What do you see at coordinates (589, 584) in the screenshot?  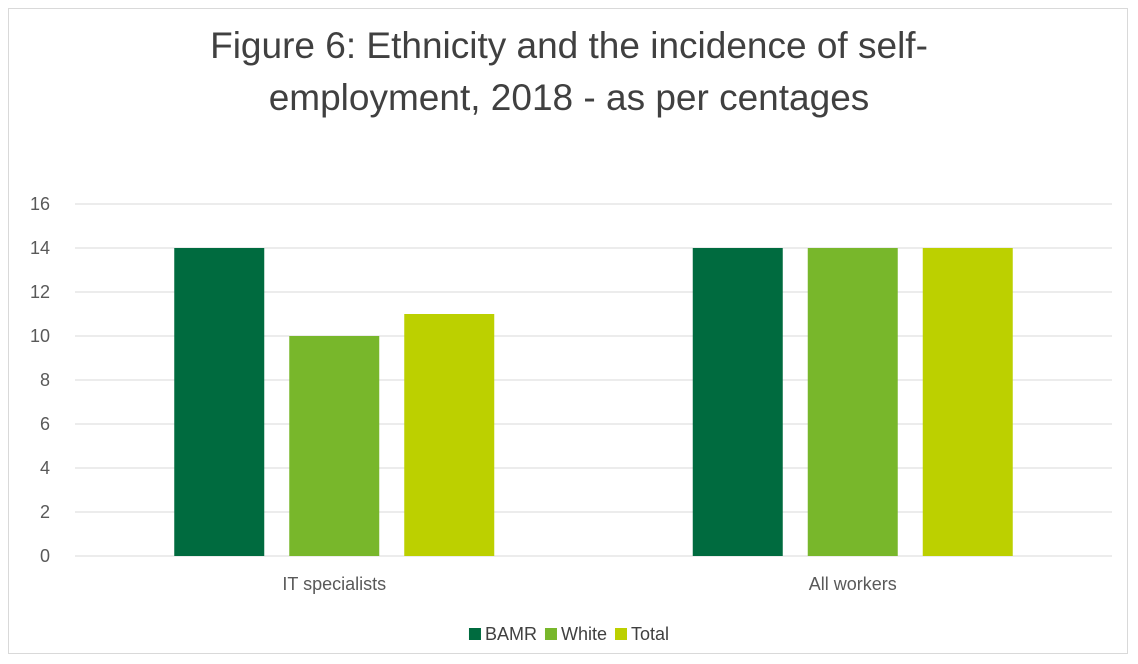 I see `x-axis-ticks: IT specialists All workers` at bounding box center [589, 584].